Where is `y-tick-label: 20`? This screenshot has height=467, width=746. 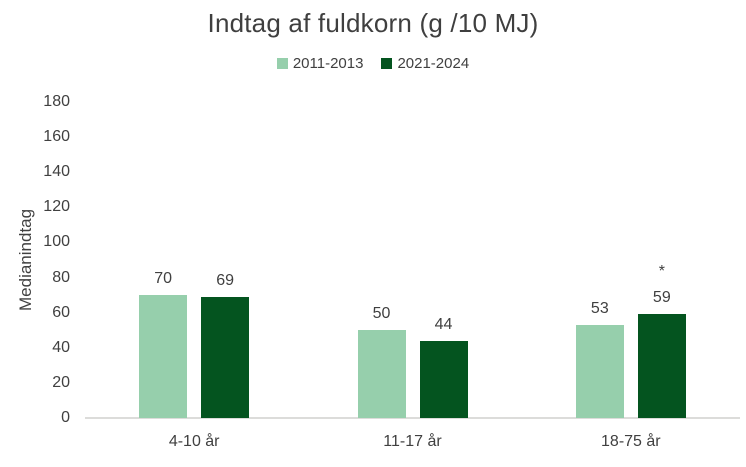 y-tick-label: 20 is located at coordinates (61, 382).